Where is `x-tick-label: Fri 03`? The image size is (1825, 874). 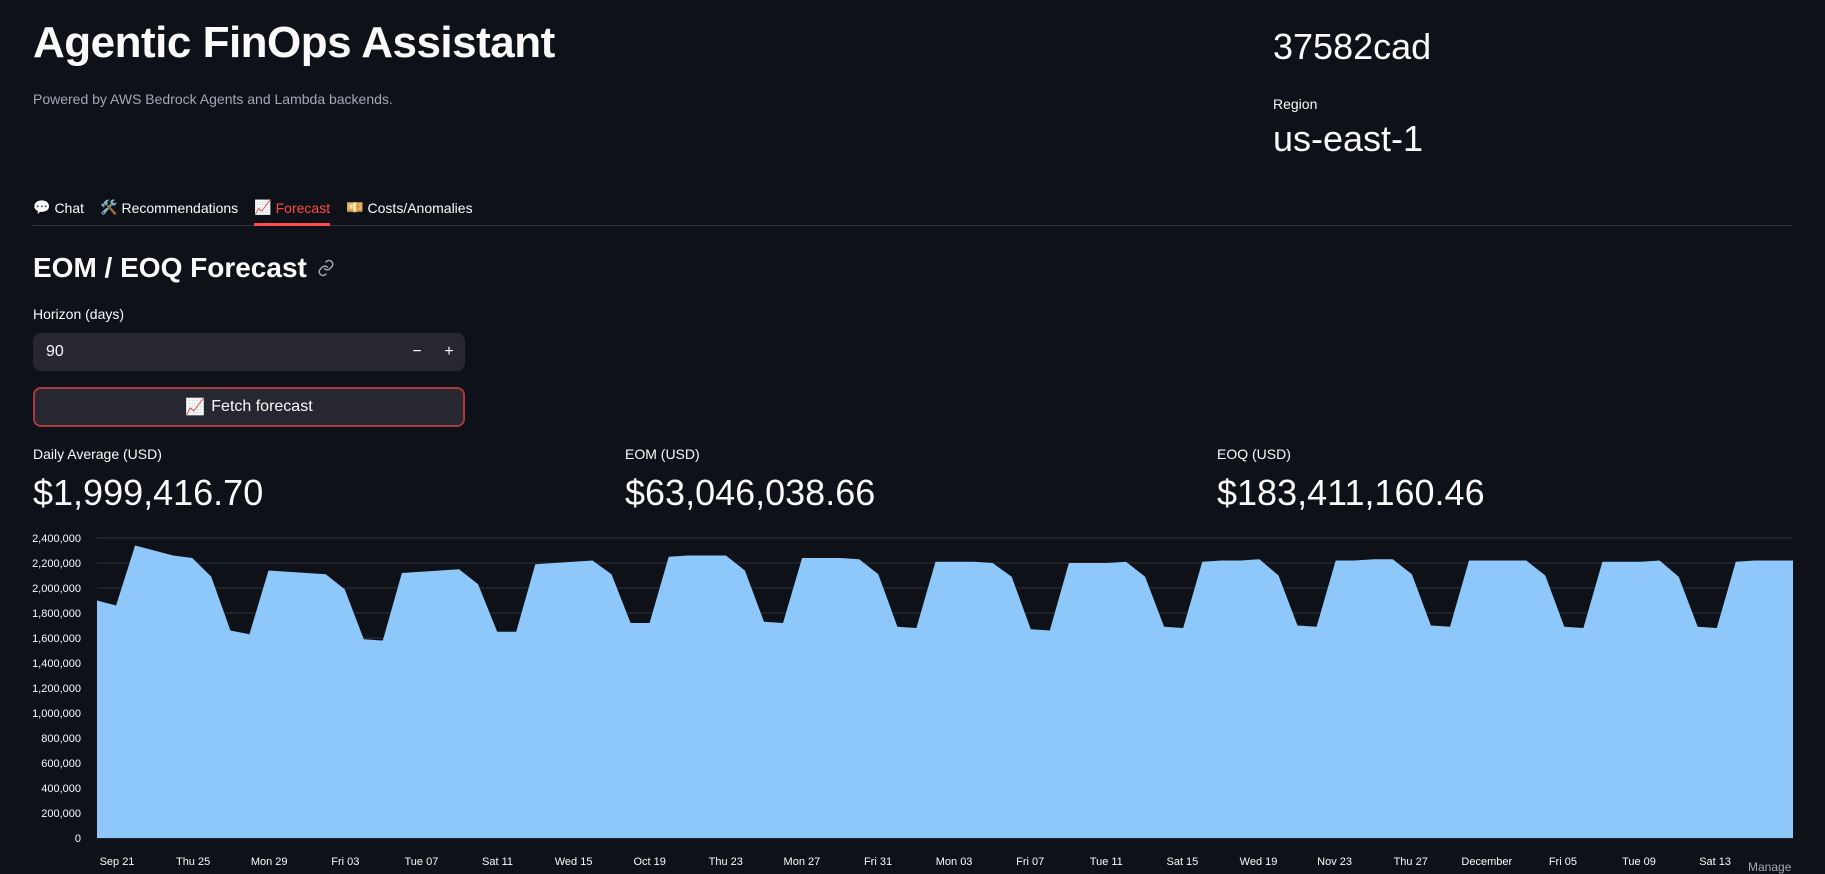 x-tick-label: Fri 03 is located at coordinates (345, 862).